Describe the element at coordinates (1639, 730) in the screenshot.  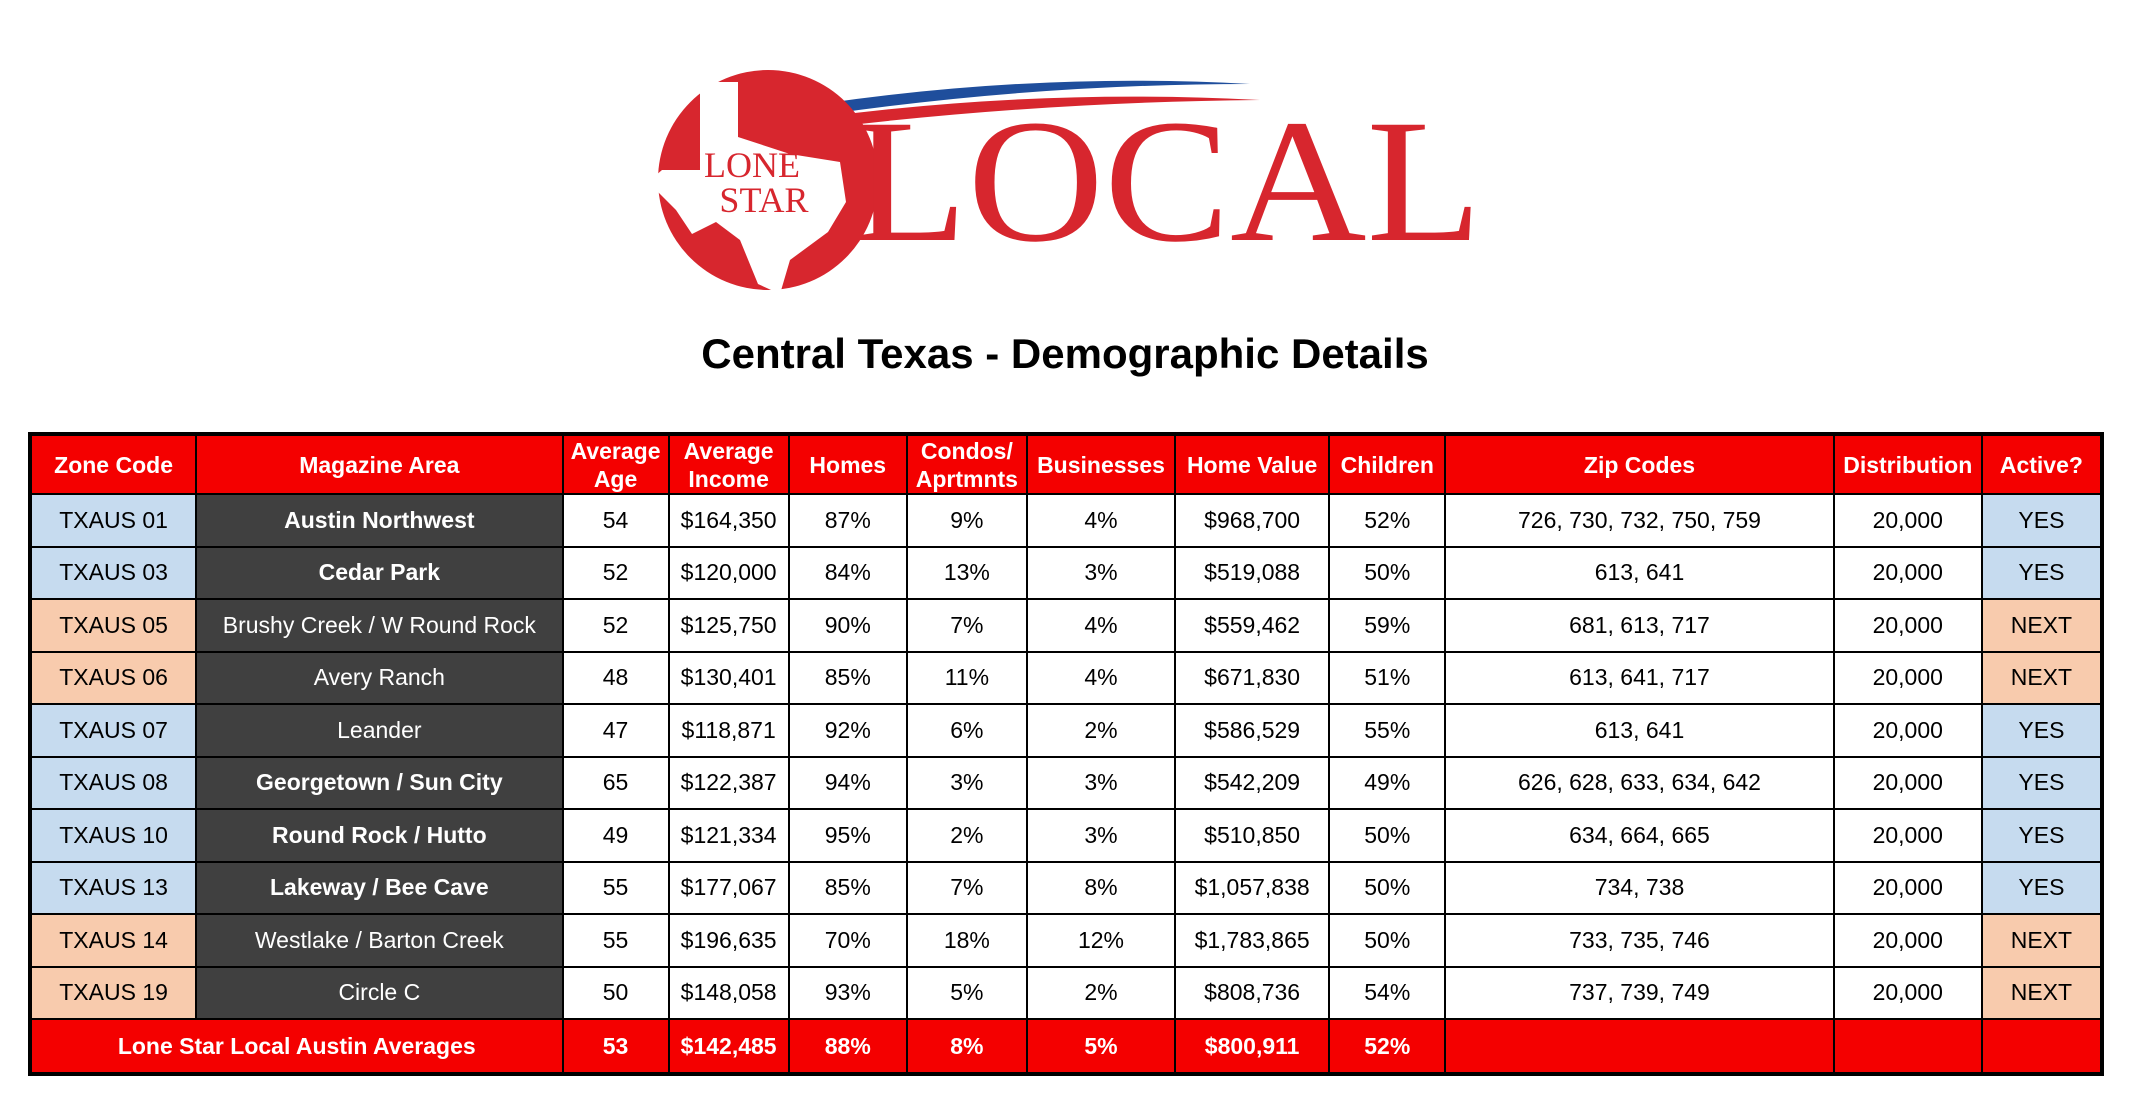
I see `zip-codes-cell: 613, 641` at that location.